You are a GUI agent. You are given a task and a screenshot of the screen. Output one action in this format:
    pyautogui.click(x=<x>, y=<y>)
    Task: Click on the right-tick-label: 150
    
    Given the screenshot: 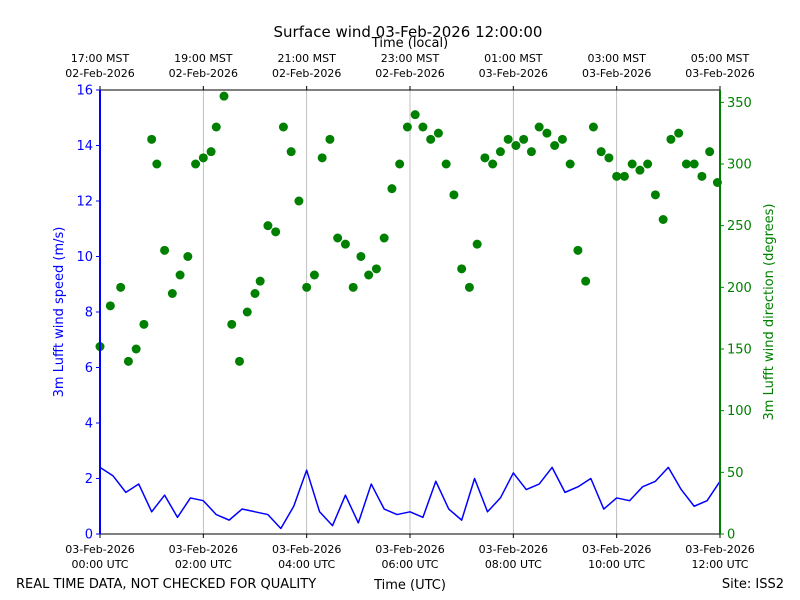 What is the action you would take?
    pyautogui.click(x=739, y=350)
    